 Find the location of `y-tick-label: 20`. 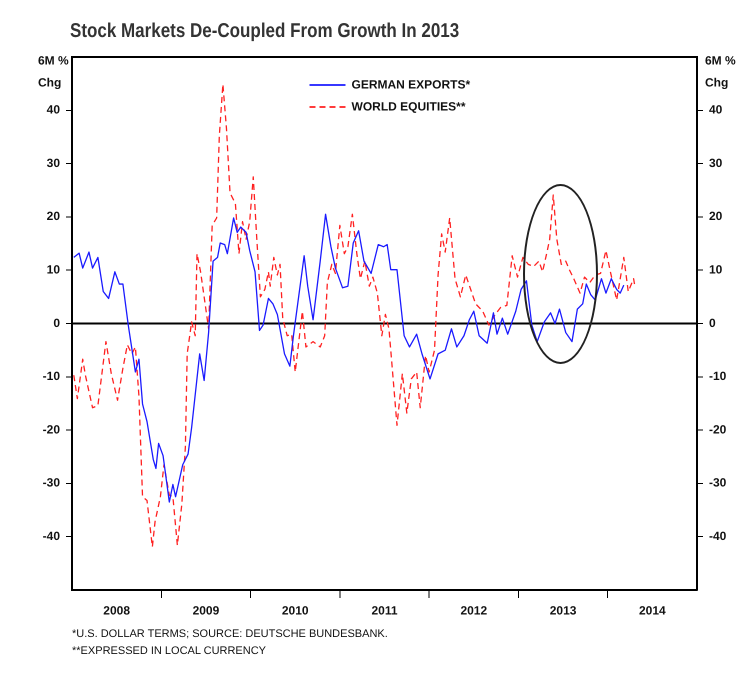

y-tick-label: 20 is located at coordinates (53, 216).